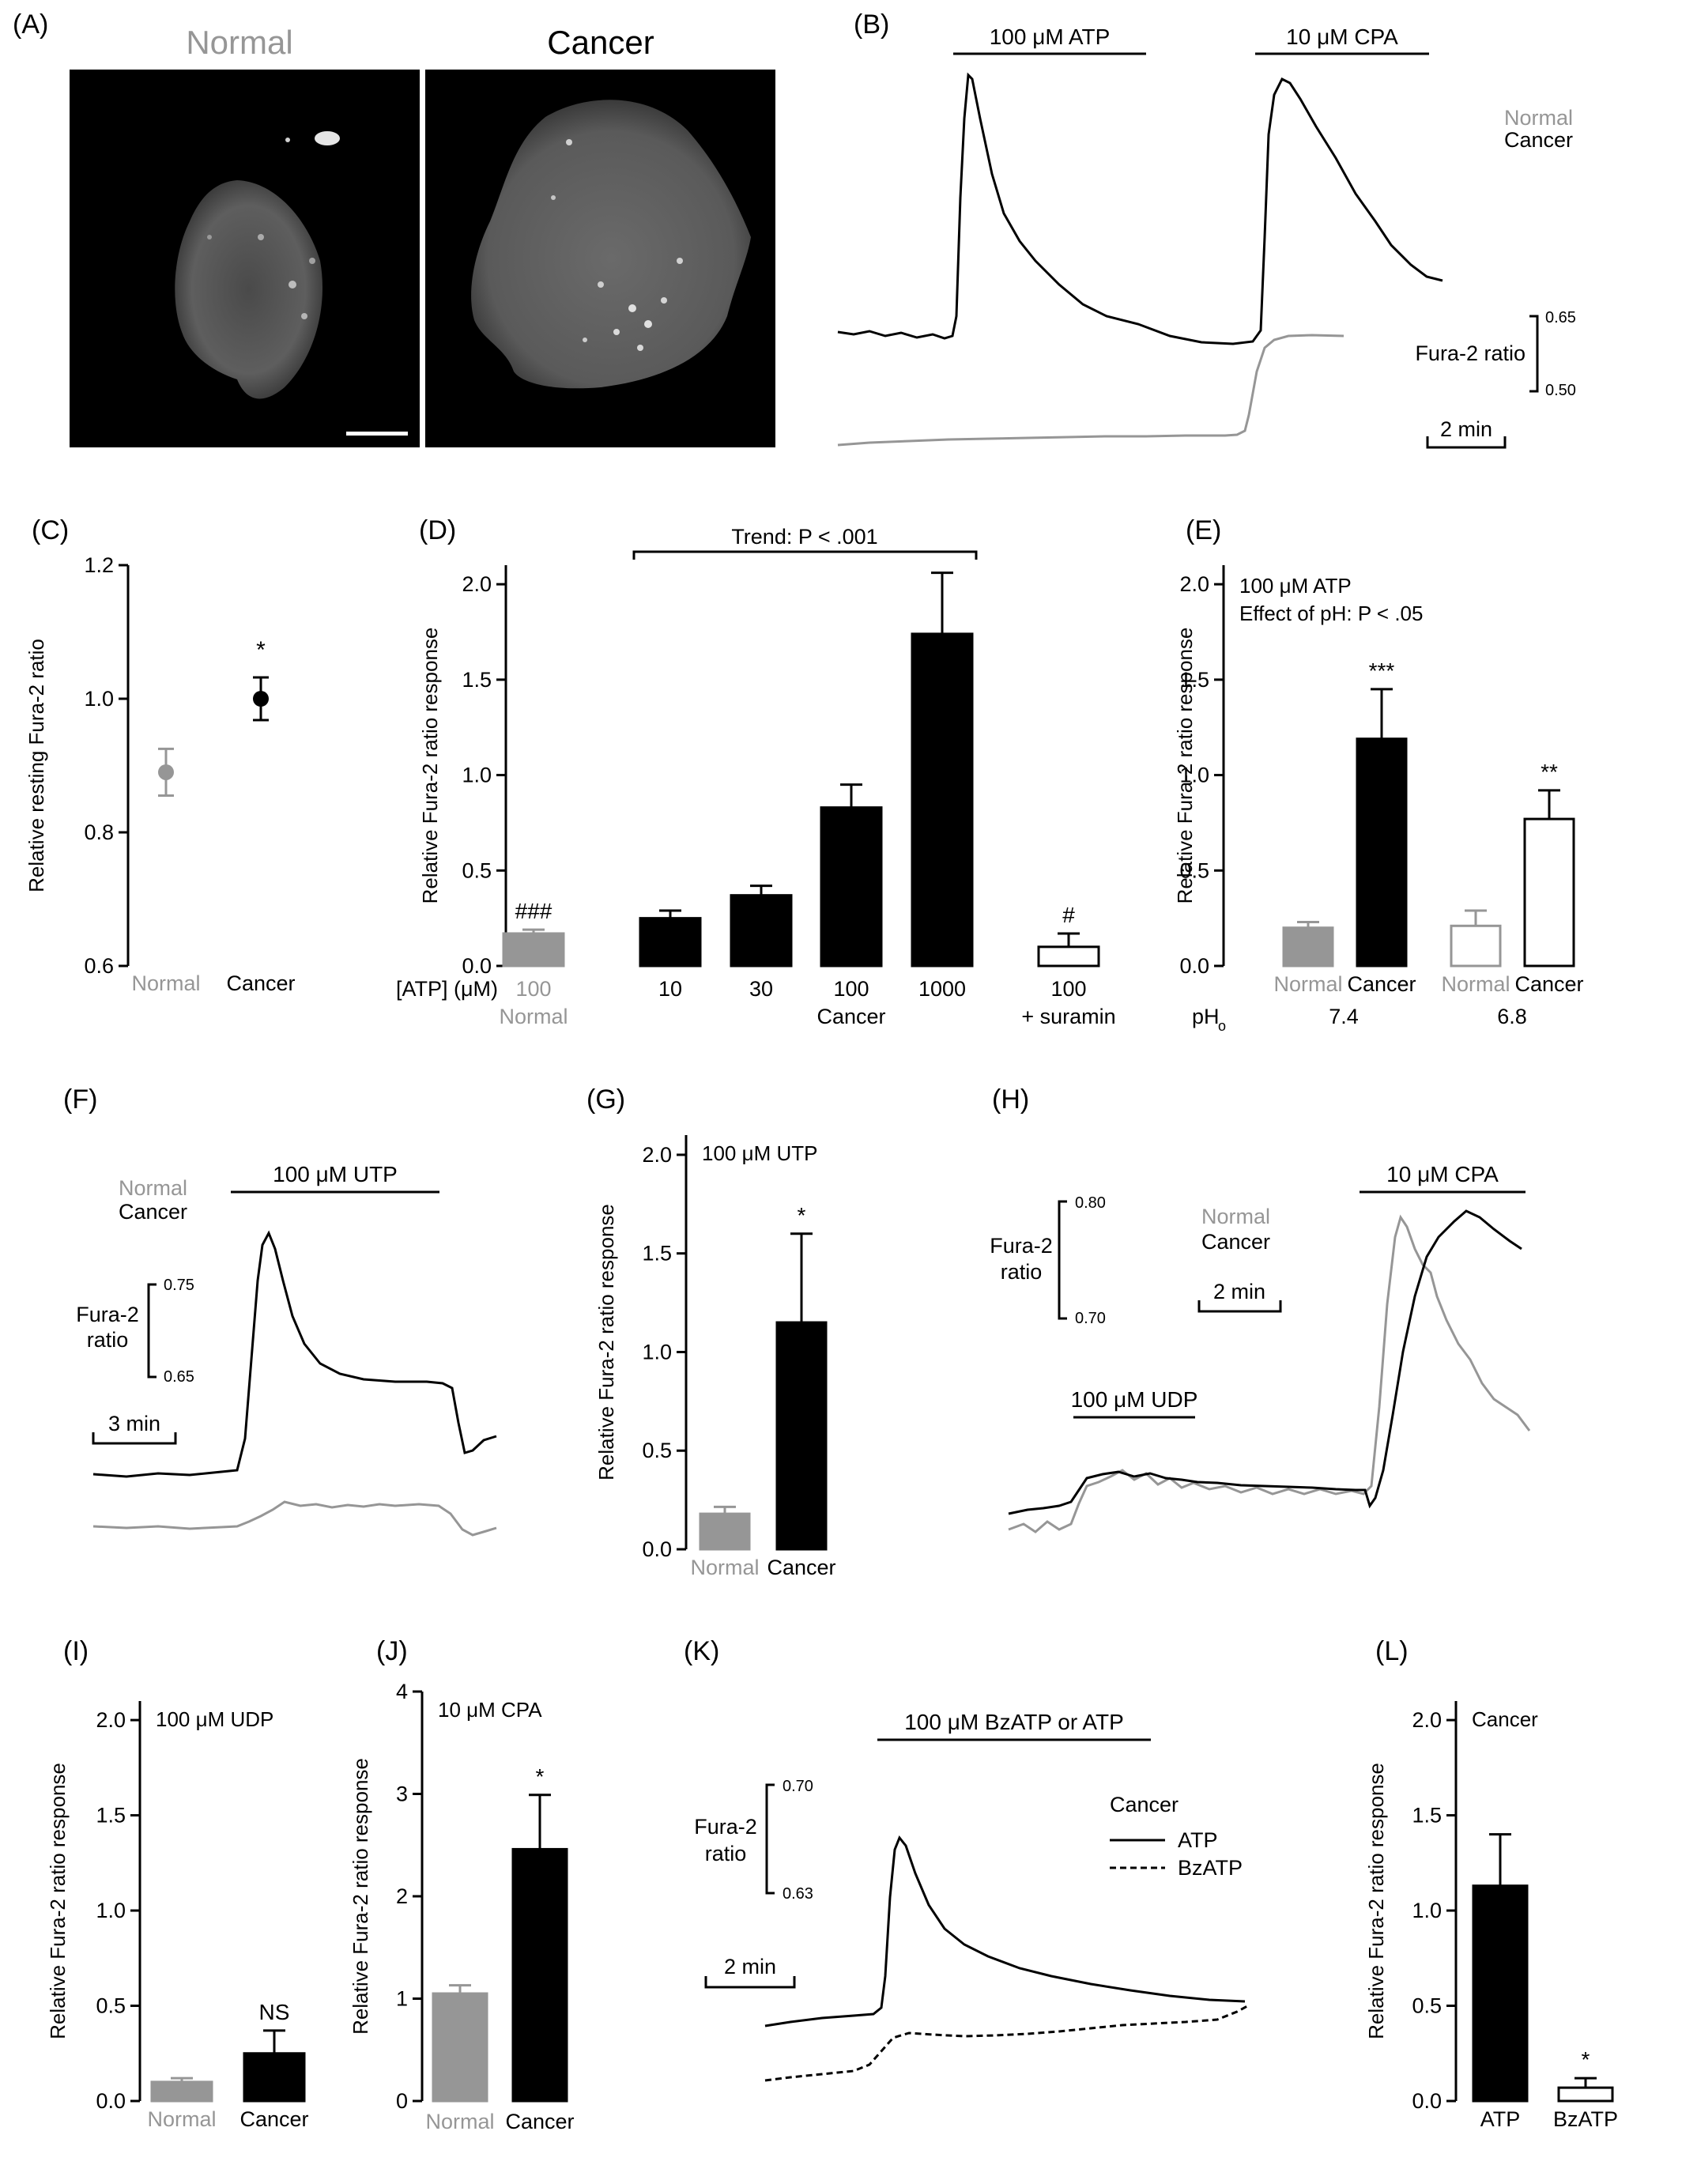 This screenshot has width=1682, height=2184. Describe the element at coordinates (1134, 1399) in the screenshot. I see `panel-h-bar-label-udp: 100 μM UDP` at that location.